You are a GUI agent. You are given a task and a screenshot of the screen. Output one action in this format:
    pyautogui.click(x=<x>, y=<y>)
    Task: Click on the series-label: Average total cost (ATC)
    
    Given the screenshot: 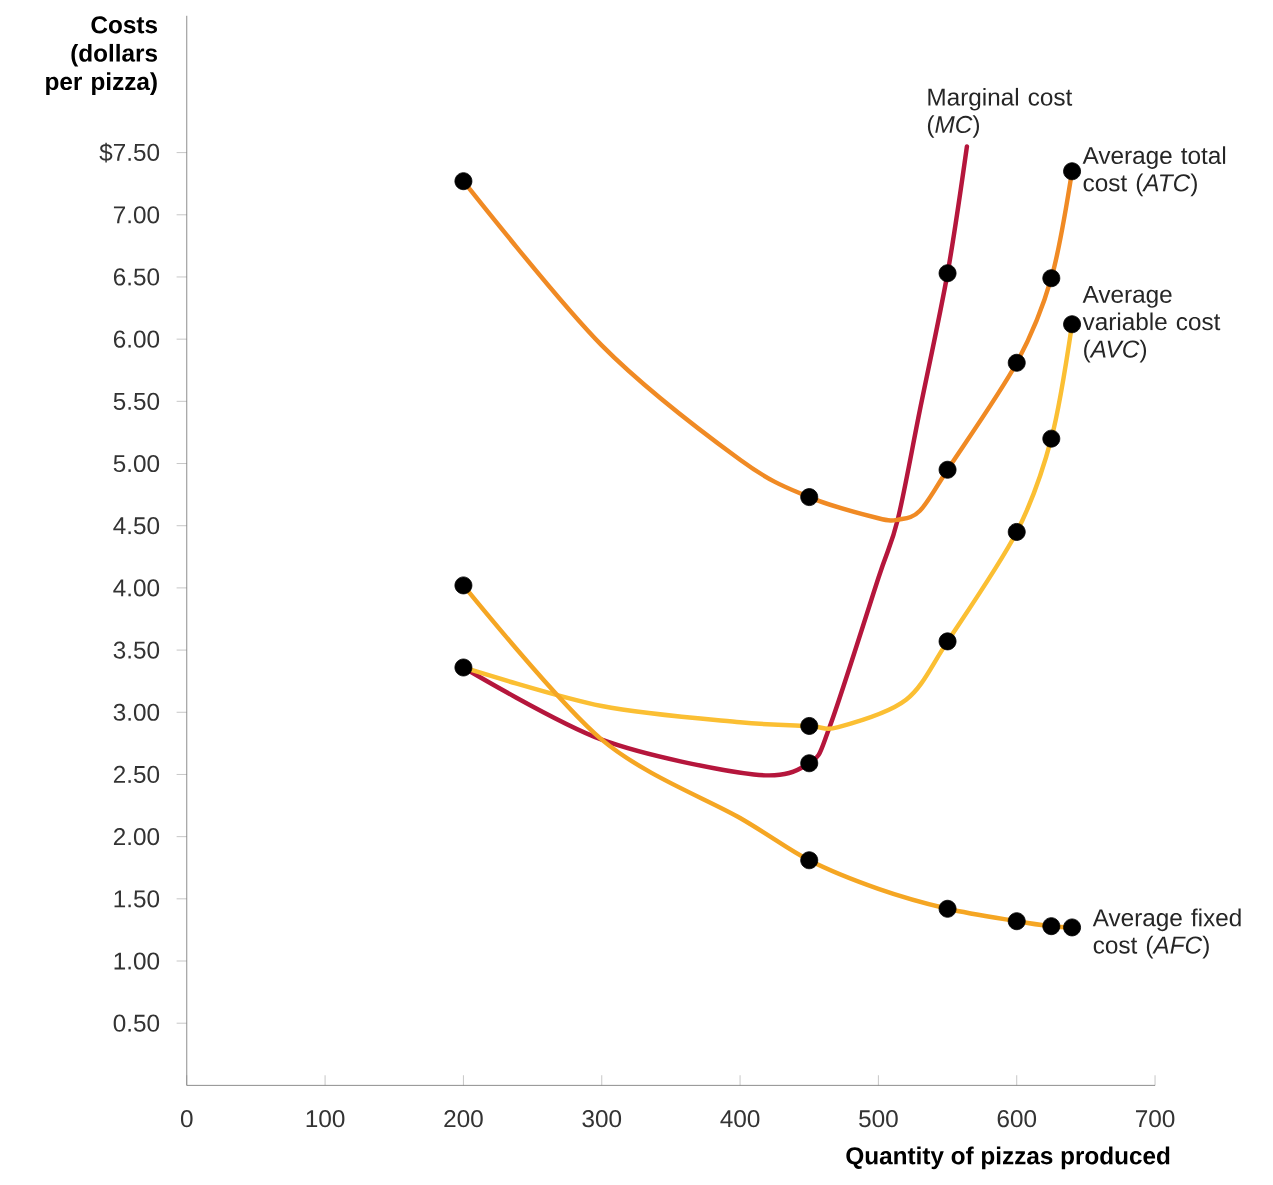 What is the action you would take?
    pyautogui.click(x=1154, y=171)
    